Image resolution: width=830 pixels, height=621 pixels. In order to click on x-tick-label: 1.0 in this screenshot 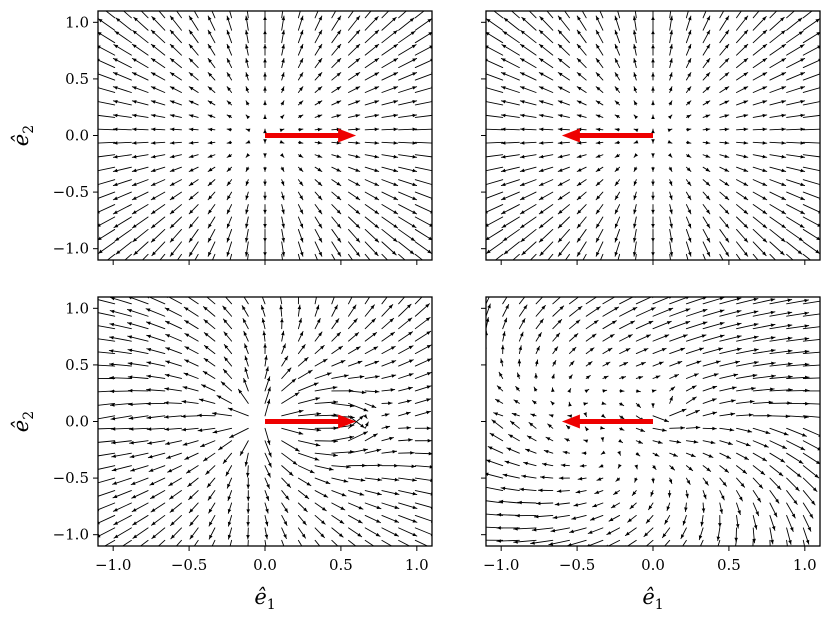, I will do `click(417, 565)`.